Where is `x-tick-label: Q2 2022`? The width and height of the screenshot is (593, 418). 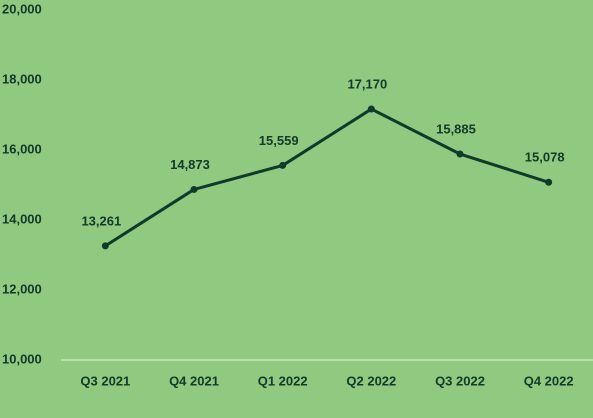
x-tick-label: Q2 2022 is located at coordinates (371, 380).